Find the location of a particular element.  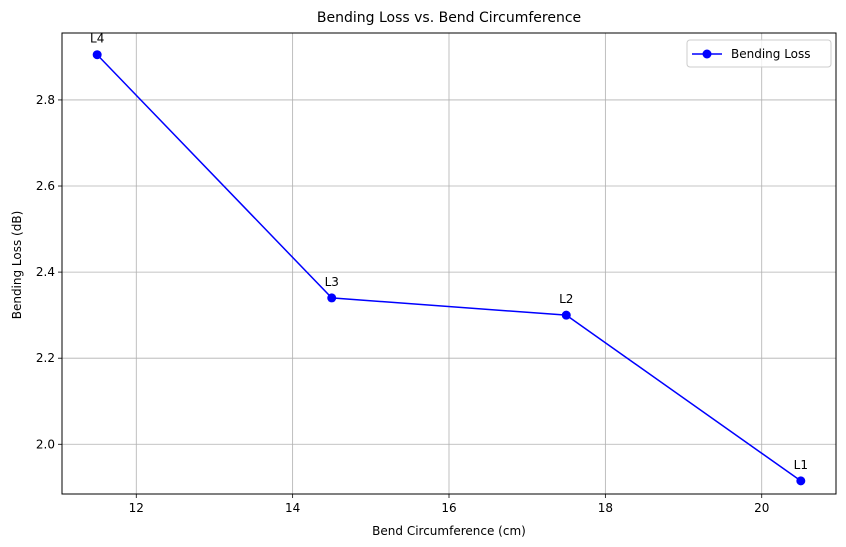

y-tick-label: 2.8 is located at coordinates (45, 100).